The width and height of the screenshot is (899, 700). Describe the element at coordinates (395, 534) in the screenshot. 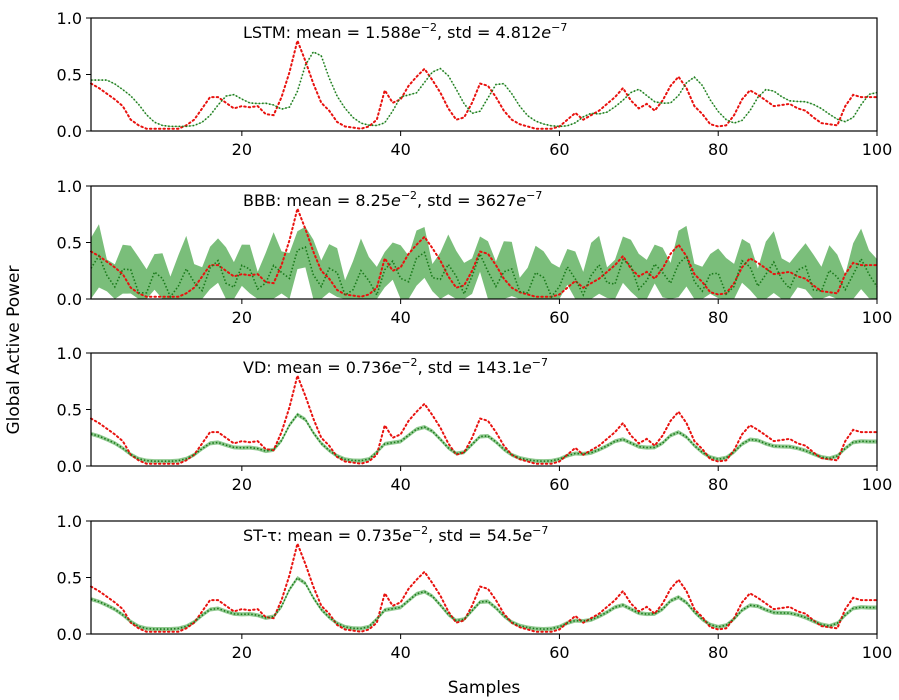

I see `stats-annotation: ST-τ: mean = 0.735e−2, std = 54.5e−7` at that location.